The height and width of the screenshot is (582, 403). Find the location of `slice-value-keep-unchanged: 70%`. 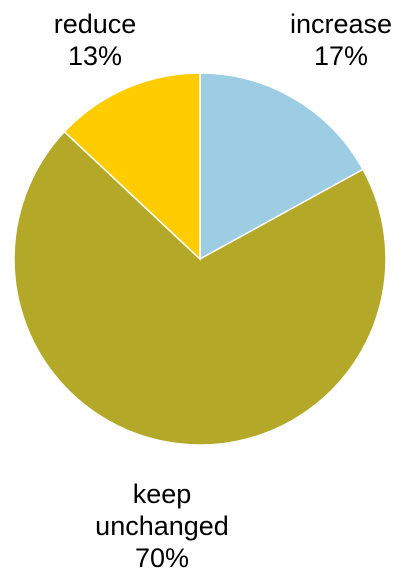

slice-value-keep-unchanged: 70% is located at coordinates (162, 558).